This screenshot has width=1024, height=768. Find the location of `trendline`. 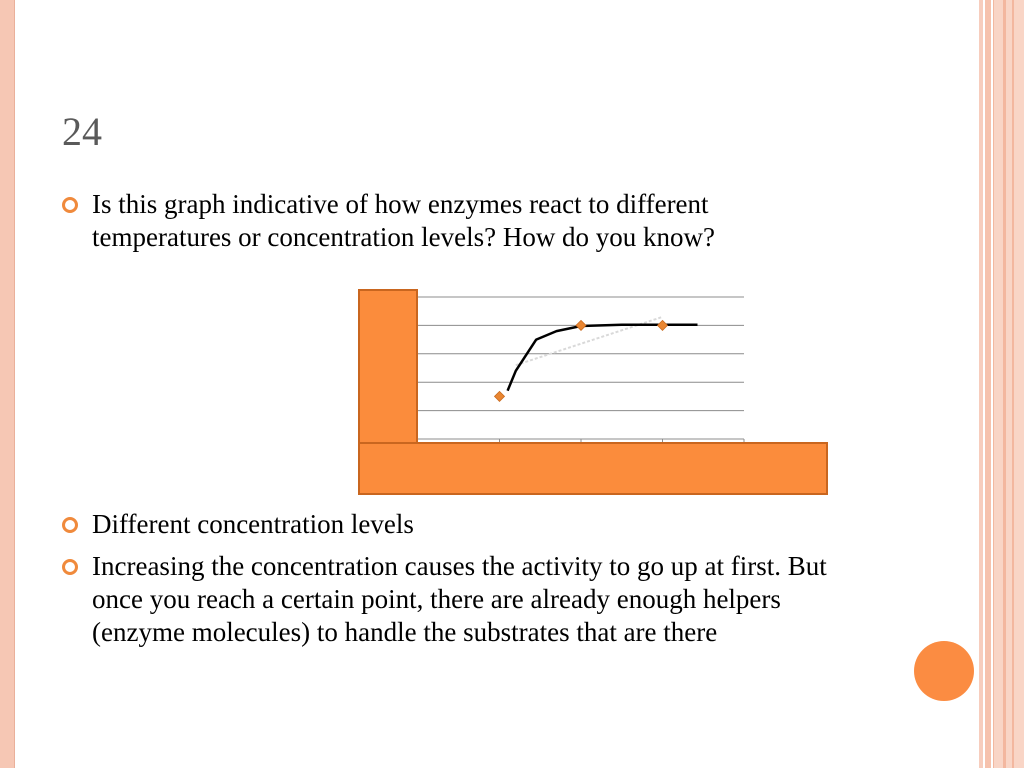

trendline is located at coordinates (589, 341).